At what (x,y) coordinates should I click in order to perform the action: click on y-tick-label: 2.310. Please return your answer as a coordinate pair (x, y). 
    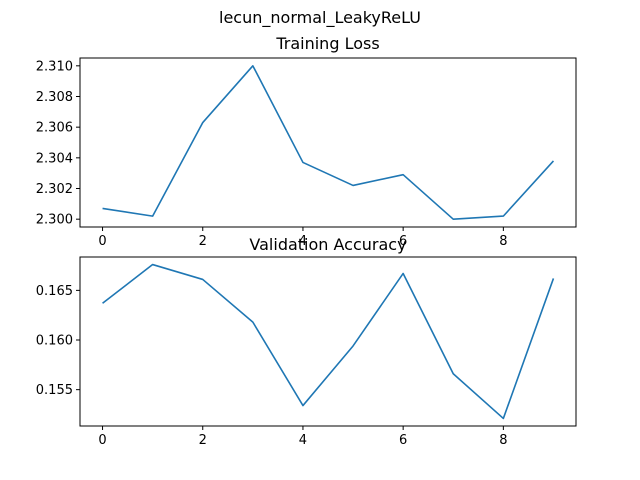
    Looking at the image, I should click on (54, 66).